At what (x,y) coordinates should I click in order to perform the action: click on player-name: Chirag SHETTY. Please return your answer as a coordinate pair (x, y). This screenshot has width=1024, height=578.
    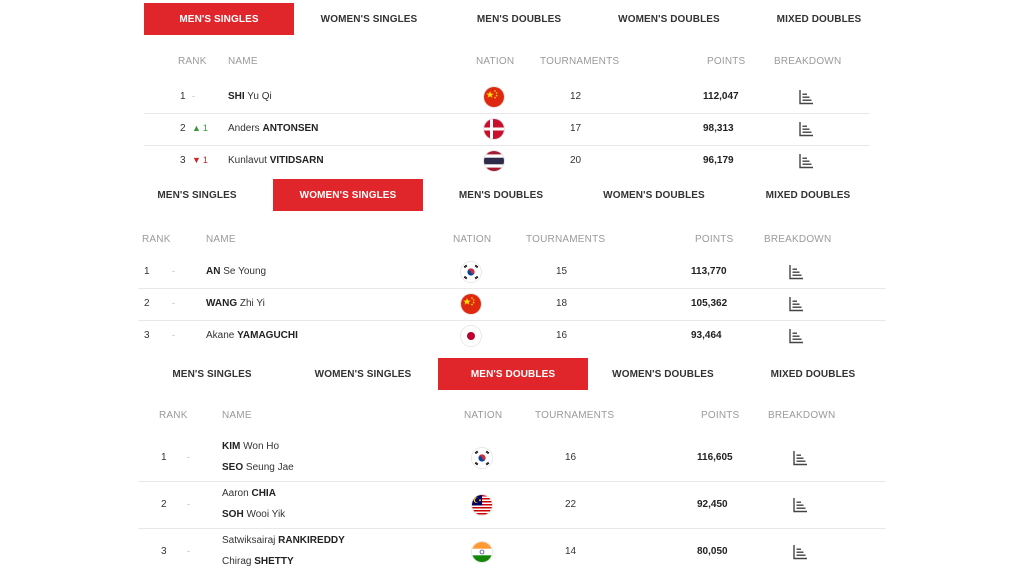
    Looking at the image, I should click on (258, 561).